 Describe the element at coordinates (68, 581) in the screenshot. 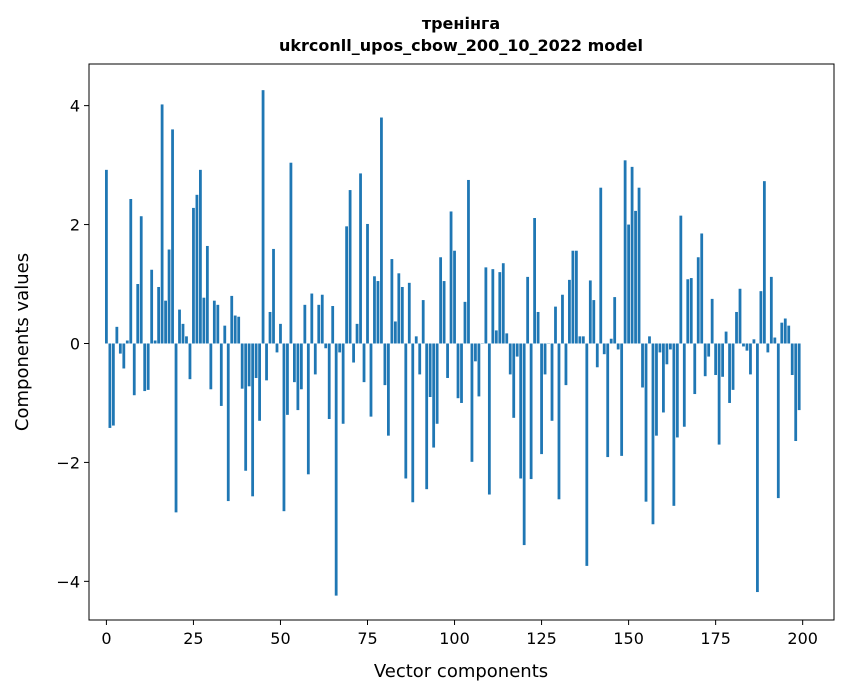

I see `y-tick-label: −4` at that location.